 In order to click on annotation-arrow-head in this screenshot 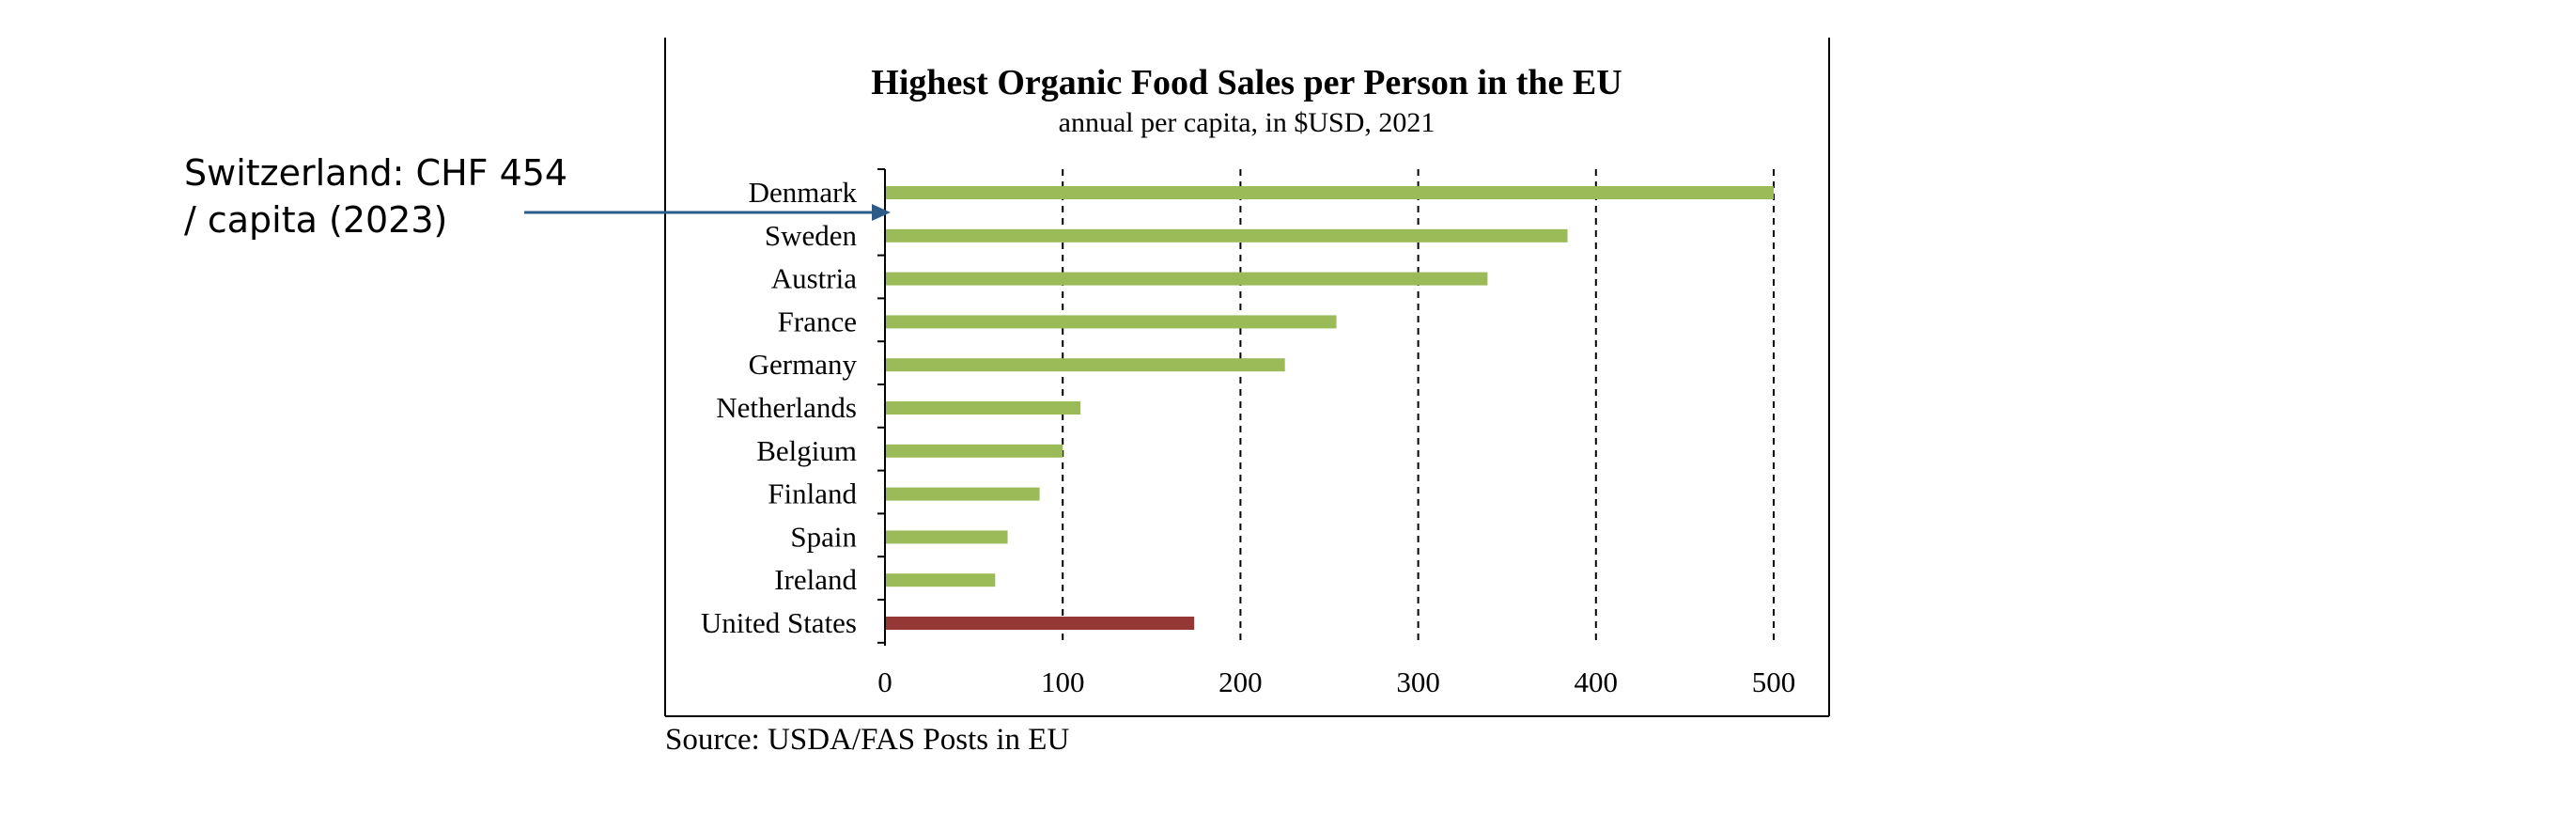, I will do `click(882, 212)`.